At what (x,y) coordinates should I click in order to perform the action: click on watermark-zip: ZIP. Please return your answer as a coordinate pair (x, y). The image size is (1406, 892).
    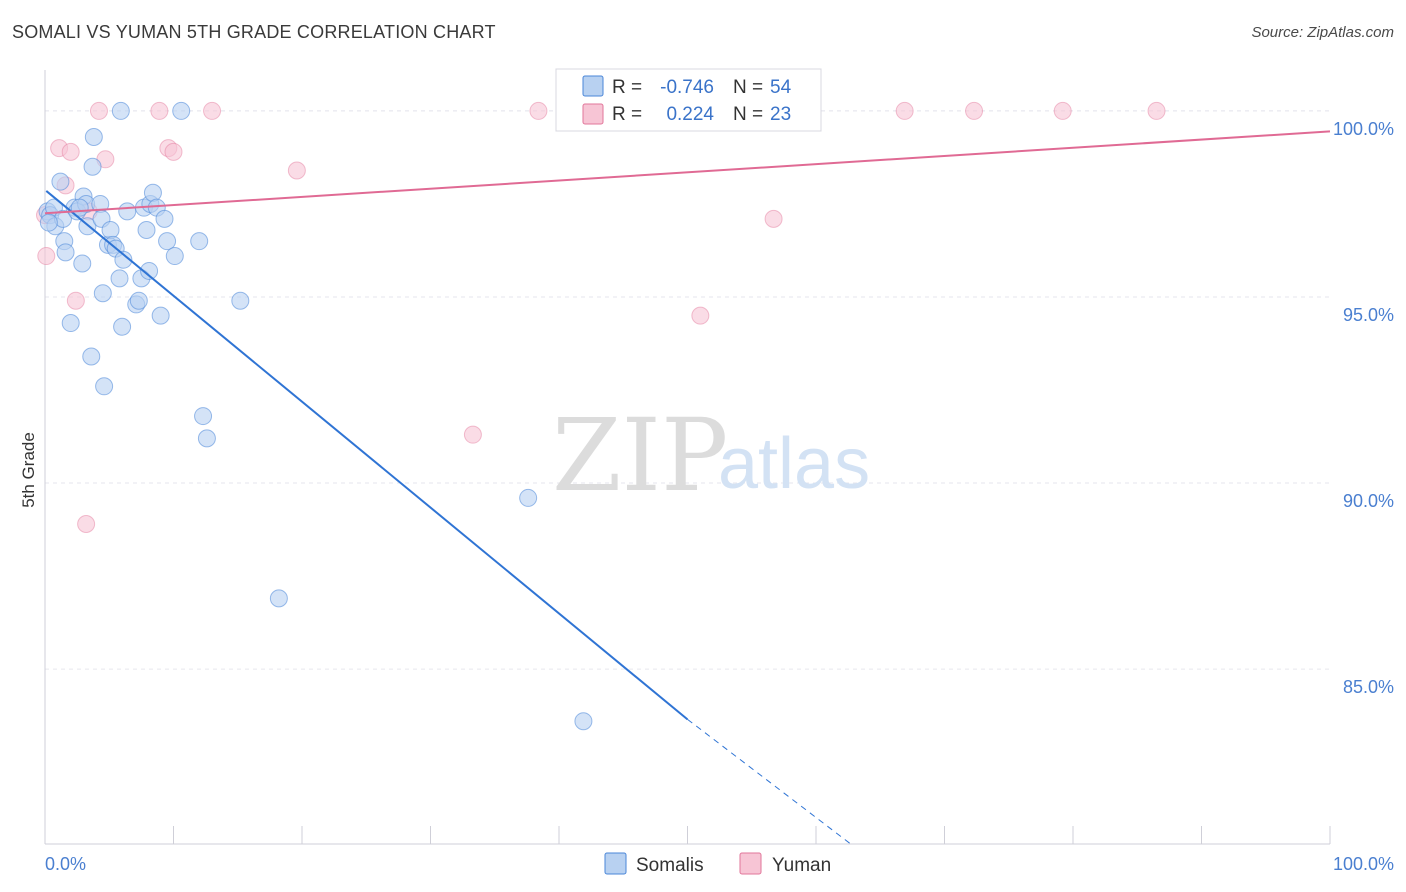
    Looking at the image, I should click on (640, 455).